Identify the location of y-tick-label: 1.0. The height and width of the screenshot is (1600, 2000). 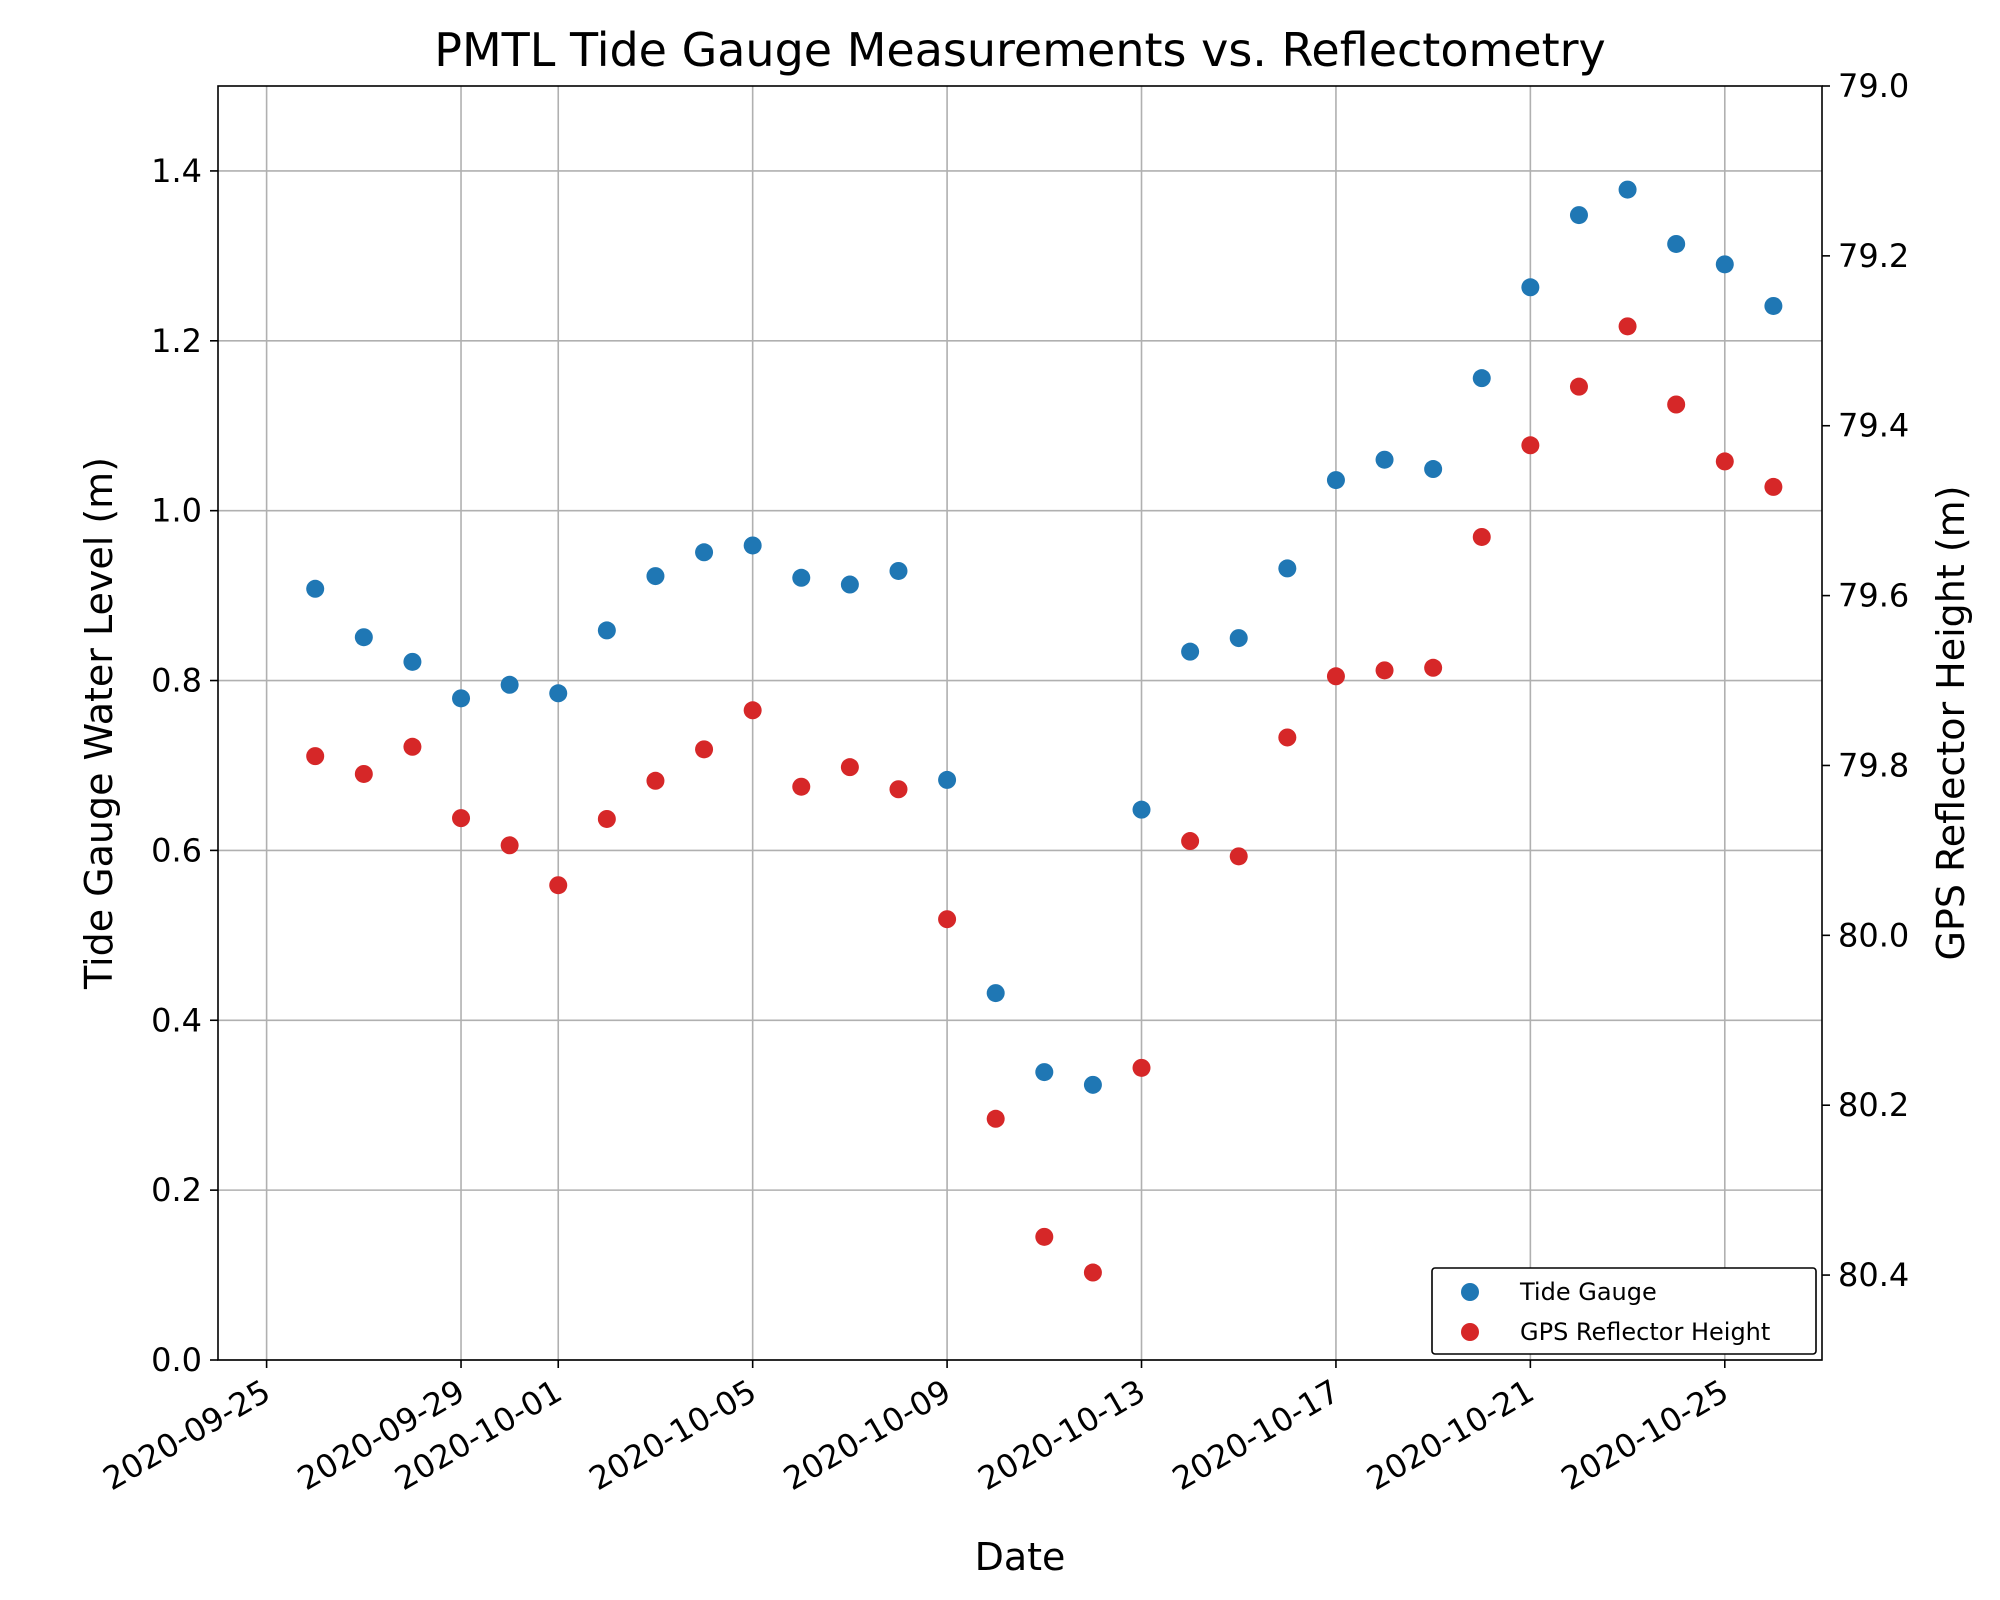
(176, 511).